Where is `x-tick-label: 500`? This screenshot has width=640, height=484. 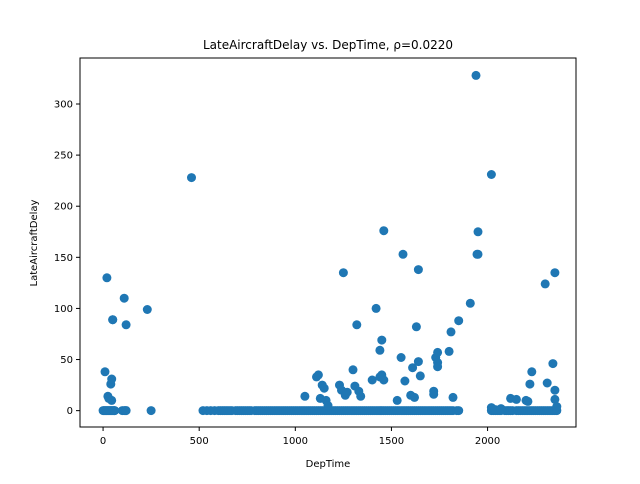 x-tick-label: 500 is located at coordinates (199, 441).